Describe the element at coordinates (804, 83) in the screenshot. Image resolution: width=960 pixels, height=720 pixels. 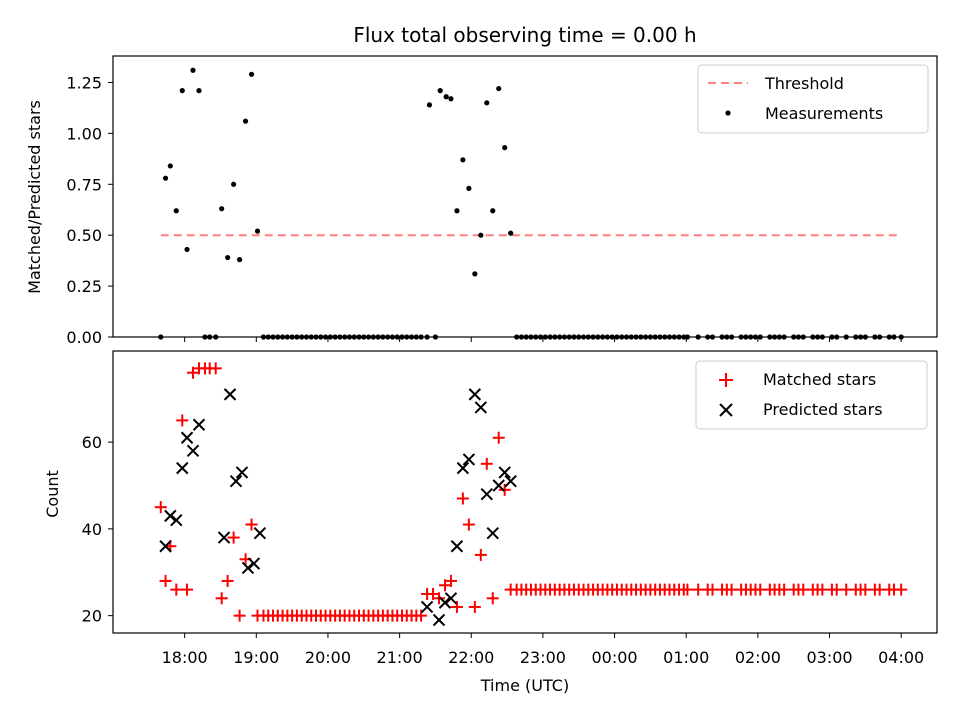
I see `legend-threshold-label: Threshold` at that location.